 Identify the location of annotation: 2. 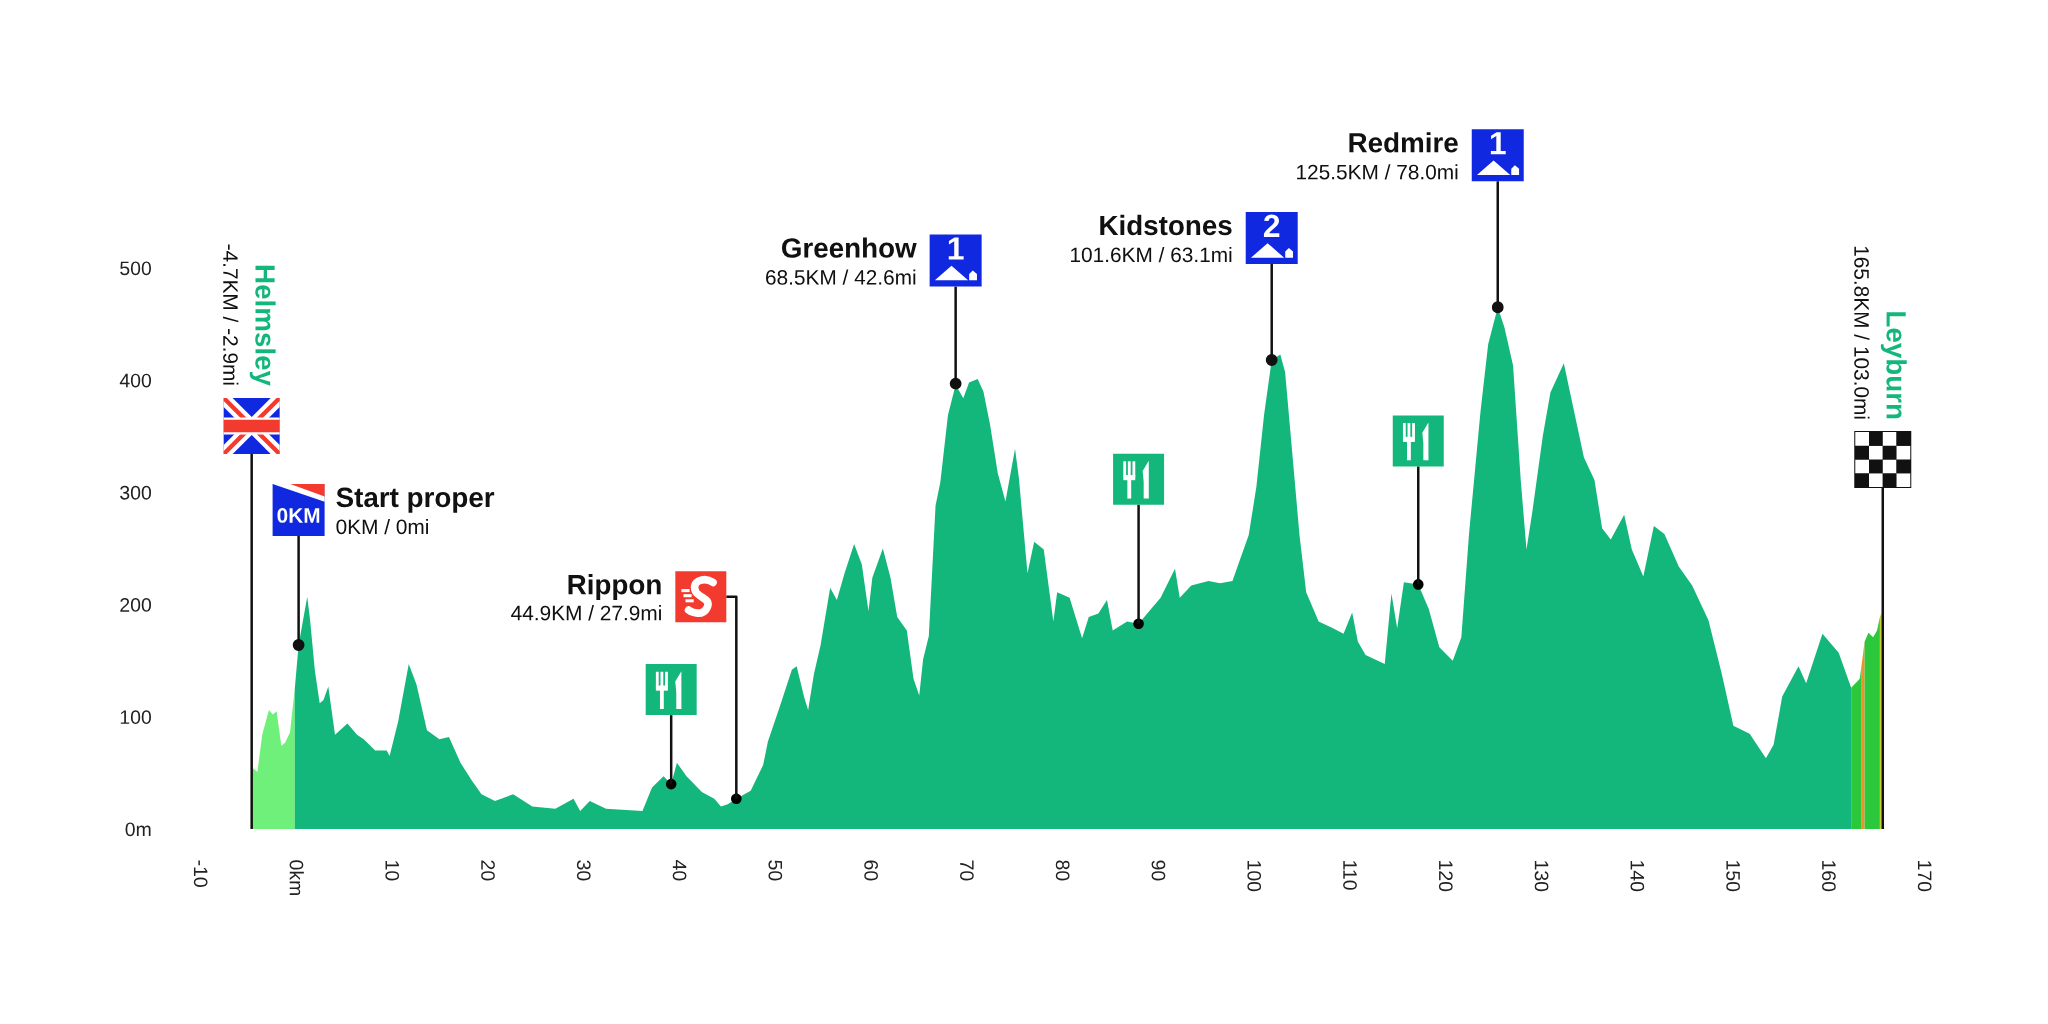
(1271, 225).